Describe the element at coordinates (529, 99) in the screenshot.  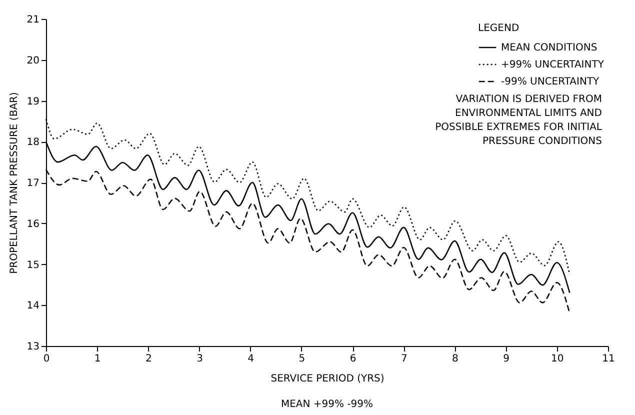
I see `annotation: VARIATION IS DERIVED FROM` at that location.